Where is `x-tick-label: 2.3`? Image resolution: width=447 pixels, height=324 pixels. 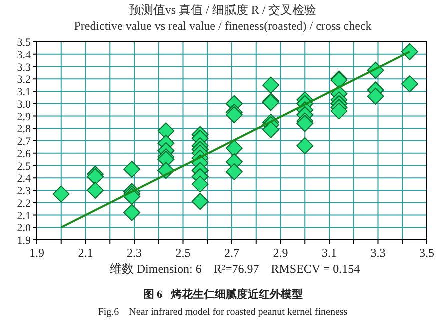 x-tick-label: 2.3 is located at coordinates (134, 253).